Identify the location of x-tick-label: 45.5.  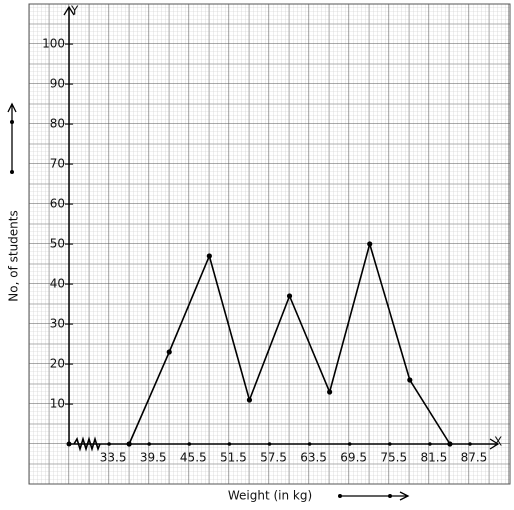
(193, 458).